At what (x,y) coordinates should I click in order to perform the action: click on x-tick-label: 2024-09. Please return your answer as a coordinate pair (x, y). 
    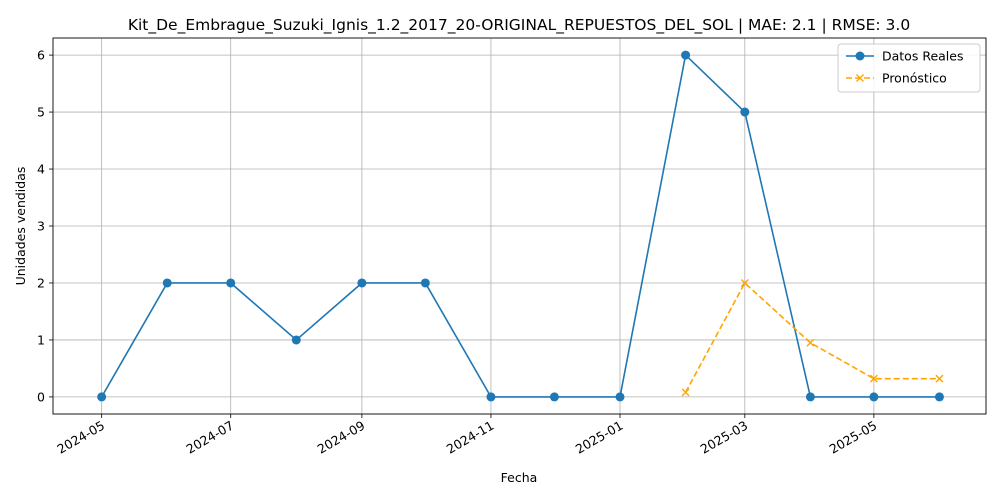
    Looking at the image, I should click on (341, 437).